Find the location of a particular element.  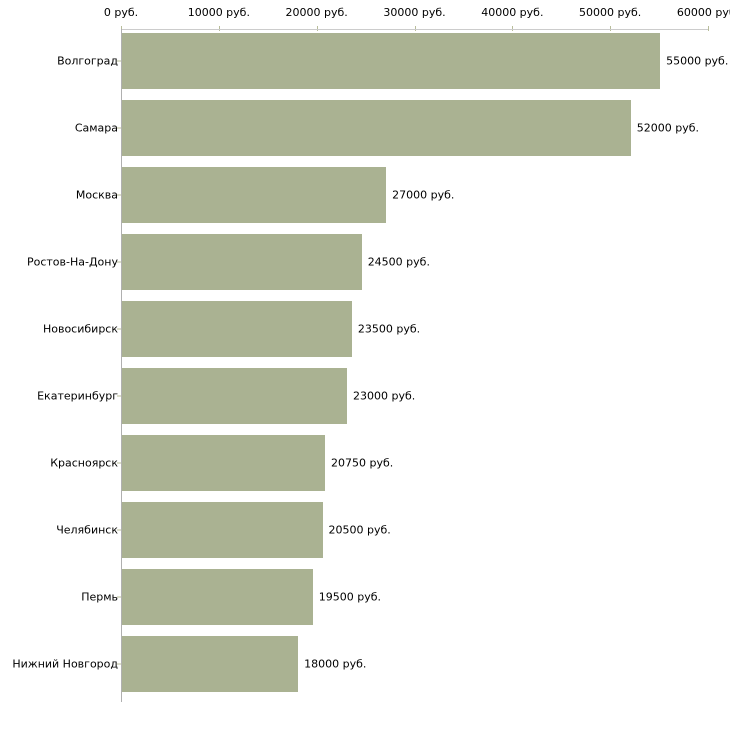

bar-value-label: 18000 руб. is located at coordinates (335, 664).